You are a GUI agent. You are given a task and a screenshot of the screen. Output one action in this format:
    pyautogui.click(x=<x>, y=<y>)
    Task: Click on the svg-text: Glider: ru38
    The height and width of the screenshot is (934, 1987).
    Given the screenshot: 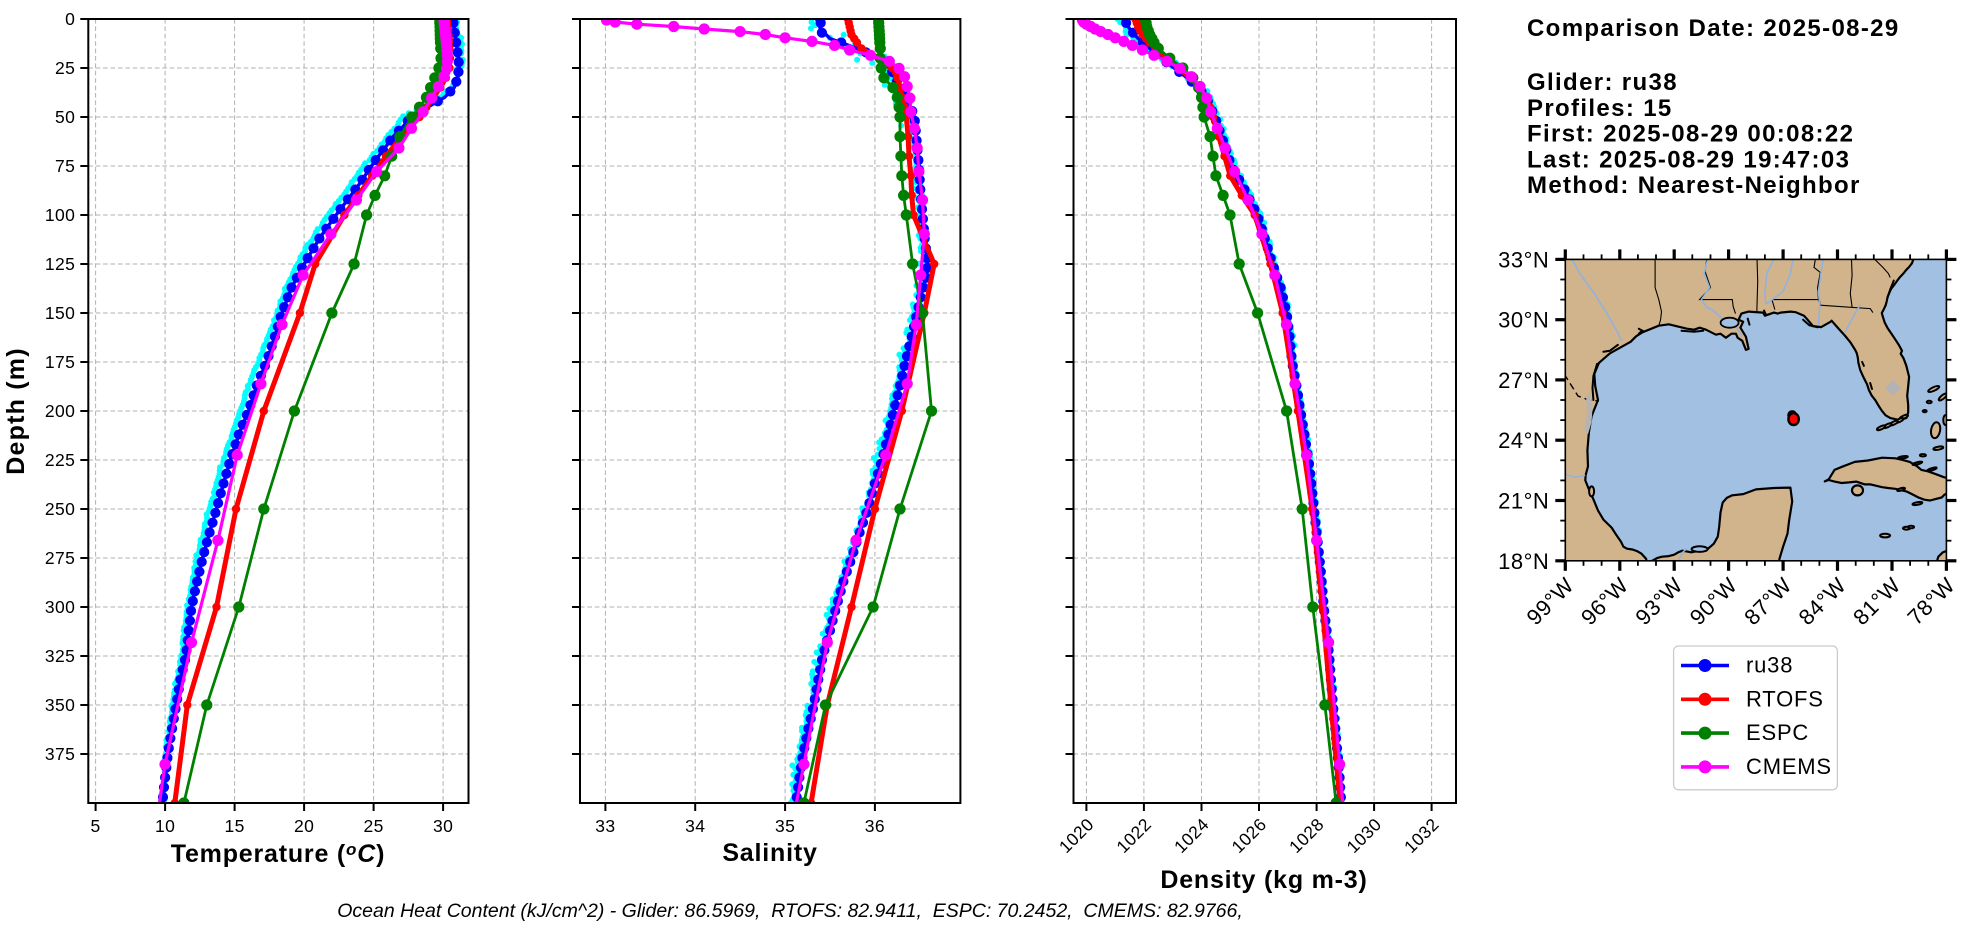 What is the action you would take?
    pyautogui.click(x=1602, y=82)
    